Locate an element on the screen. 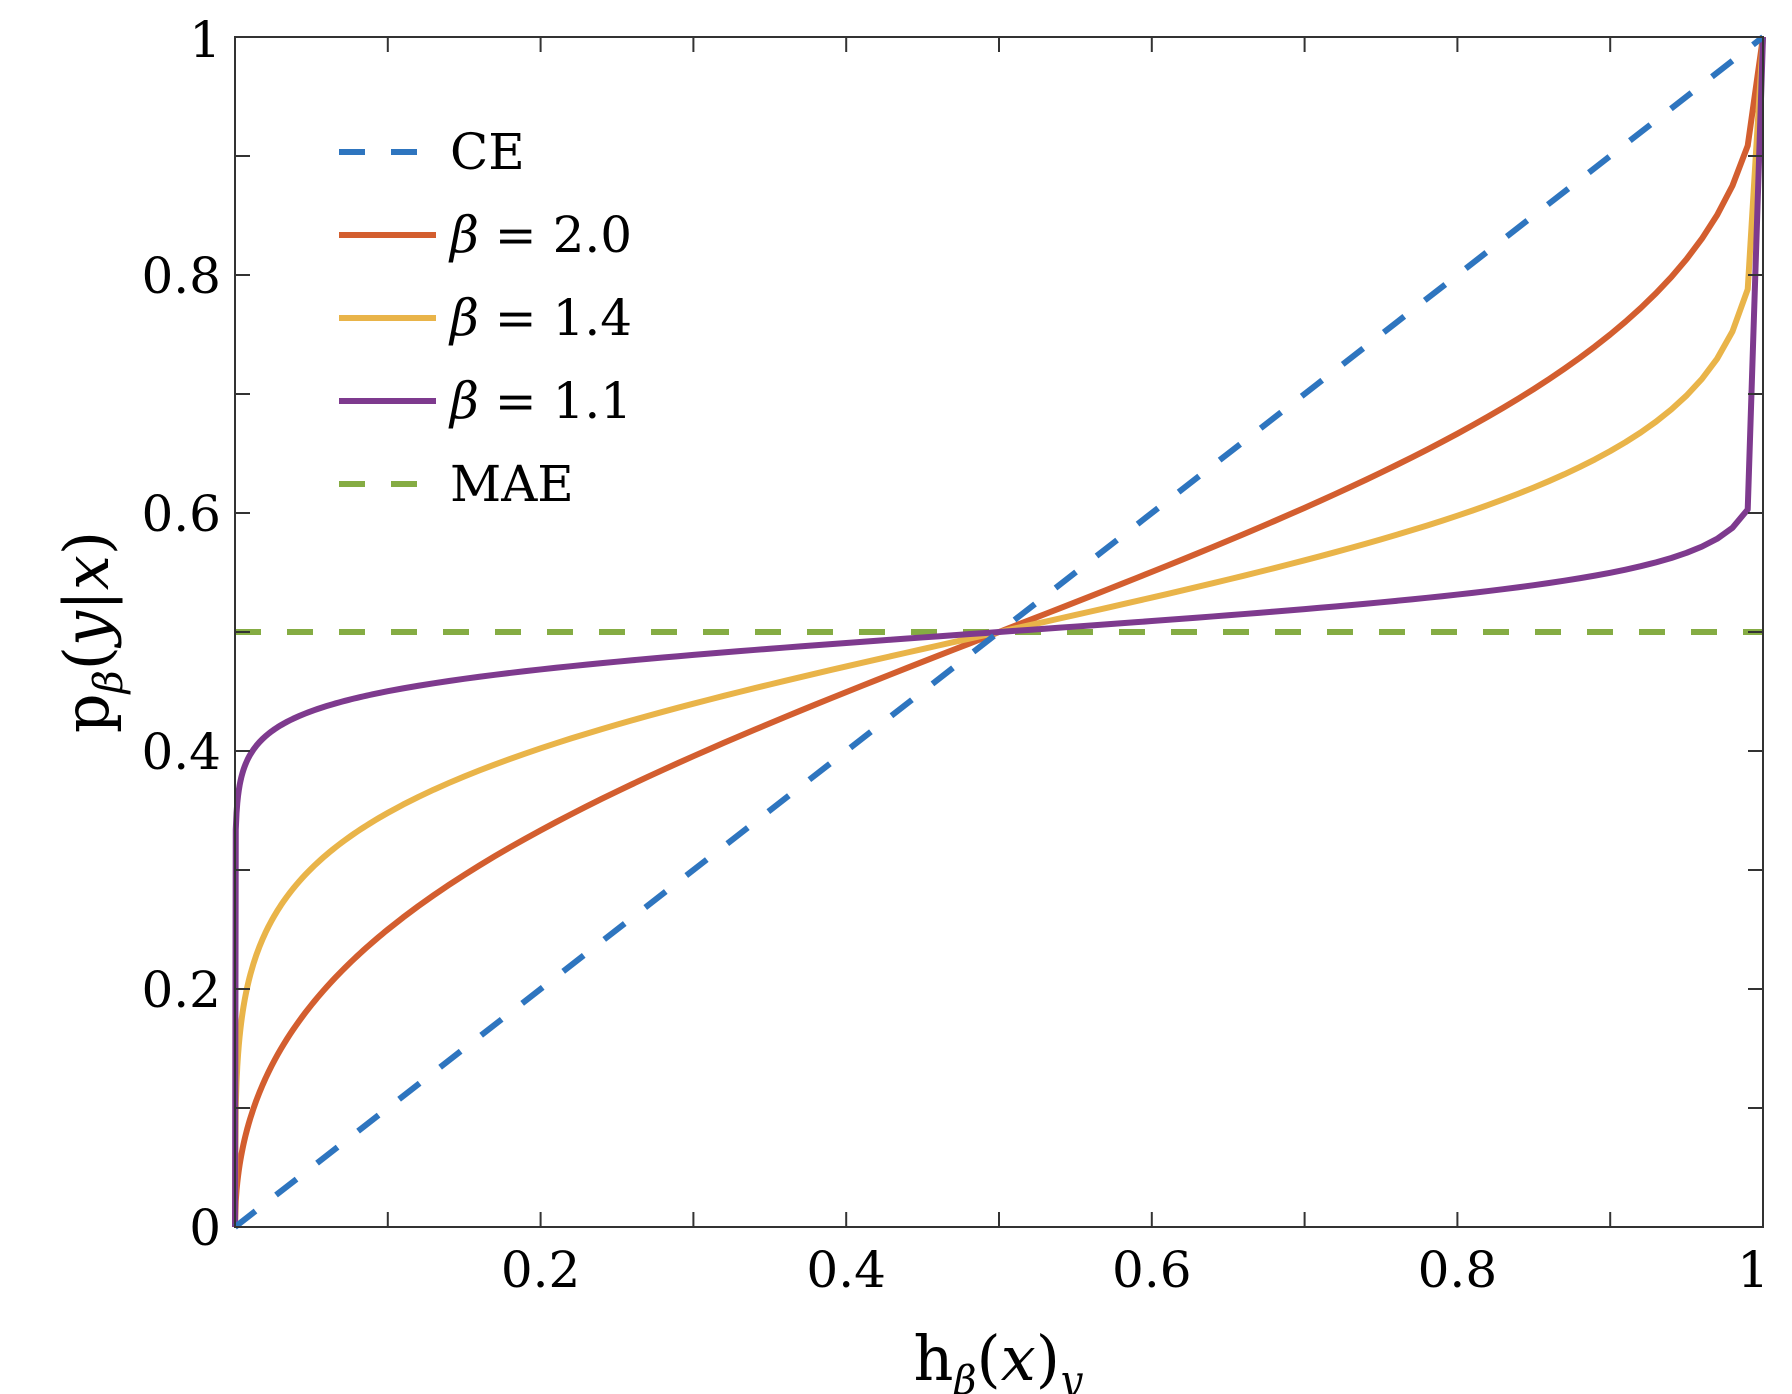  y-axis-label-var1: y is located at coordinates (86, 629).